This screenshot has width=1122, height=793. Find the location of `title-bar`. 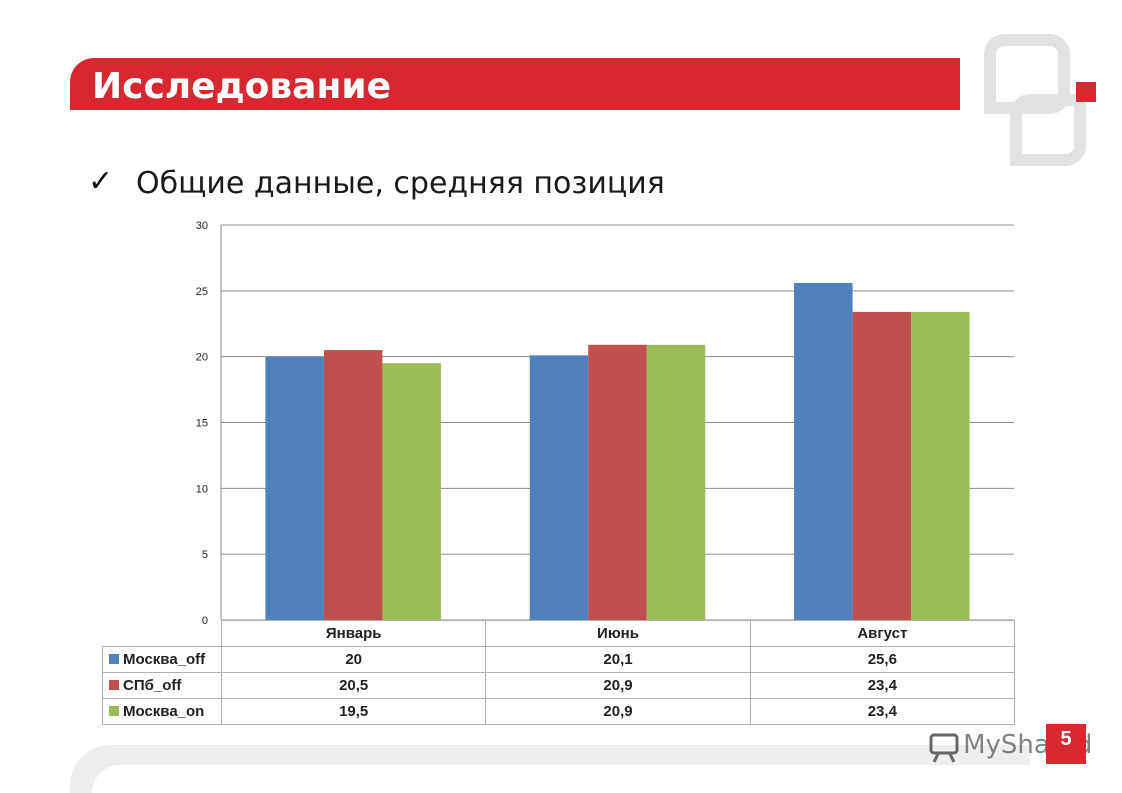

title-bar is located at coordinates (515, 84).